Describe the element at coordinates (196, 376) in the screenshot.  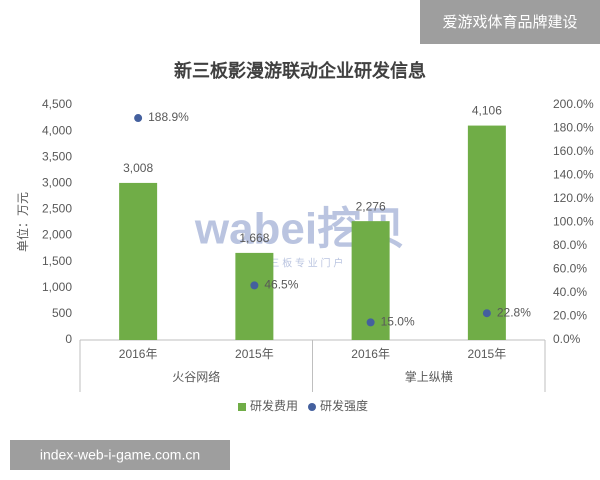
I see `group-label: 火谷网络` at that location.